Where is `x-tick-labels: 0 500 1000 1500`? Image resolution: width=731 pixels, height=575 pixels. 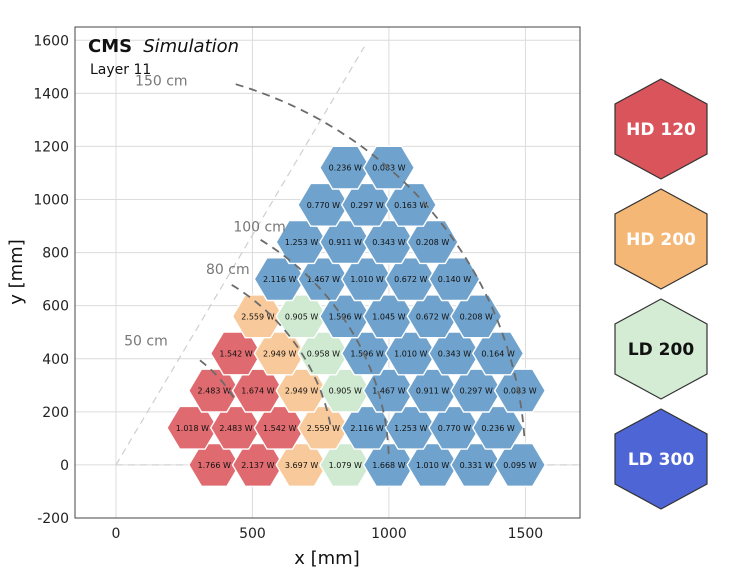 x-tick-labels: 0 500 1000 1500 is located at coordinates (327, 534).